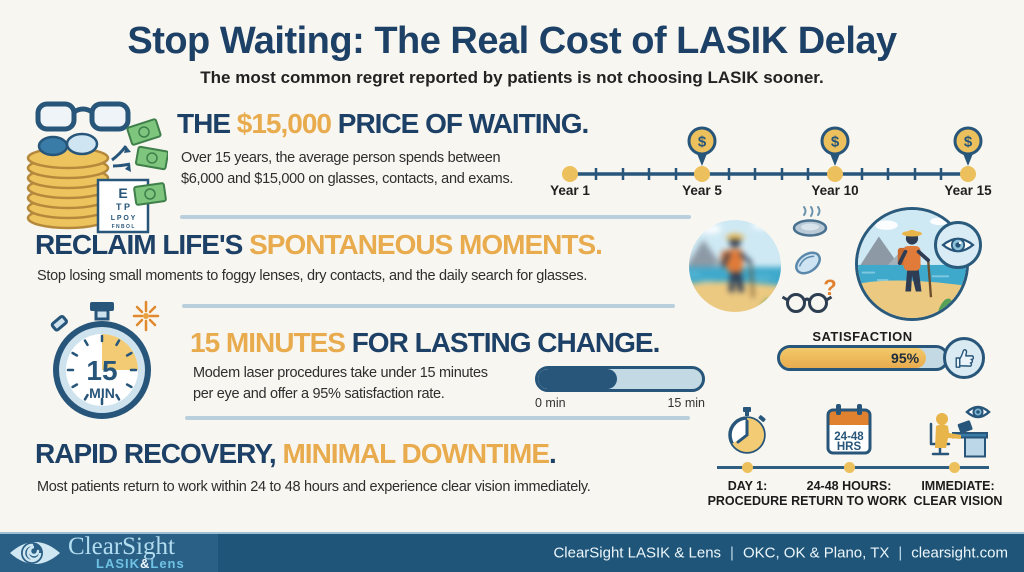  Describe the element at coordinates (122, 193) in the screenshot. I see `eye-chart-row: E` at that location.